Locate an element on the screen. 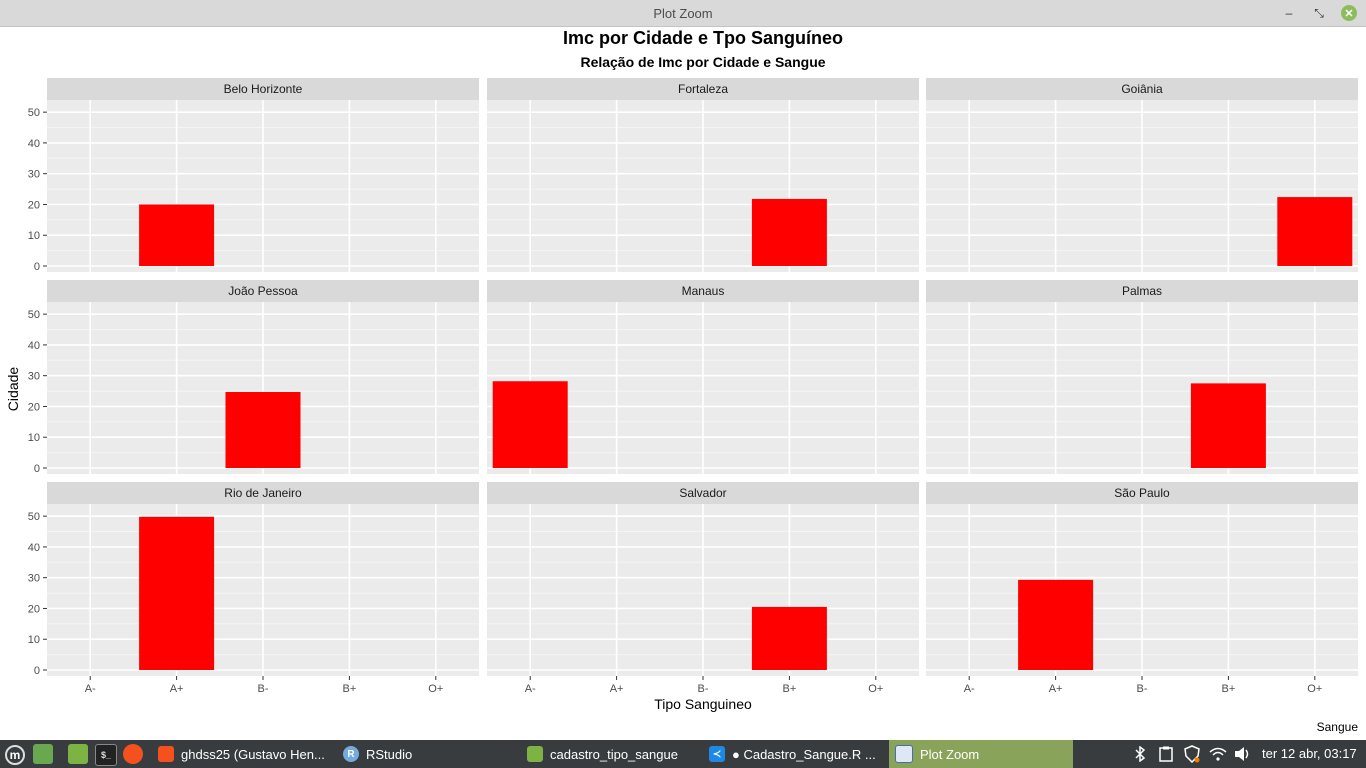  volume-icon is located at coordinates (1243, 754).